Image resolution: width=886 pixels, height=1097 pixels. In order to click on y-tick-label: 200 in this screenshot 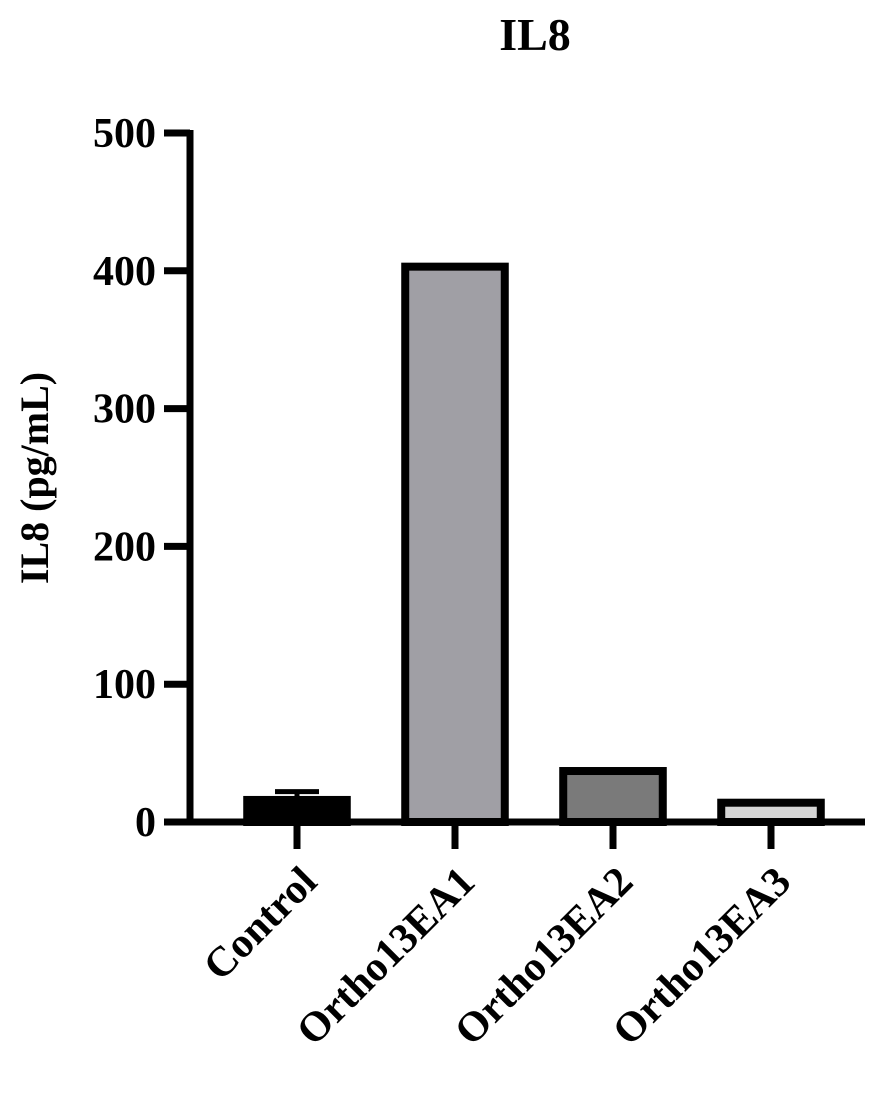, I will do `click(124, 547)`.